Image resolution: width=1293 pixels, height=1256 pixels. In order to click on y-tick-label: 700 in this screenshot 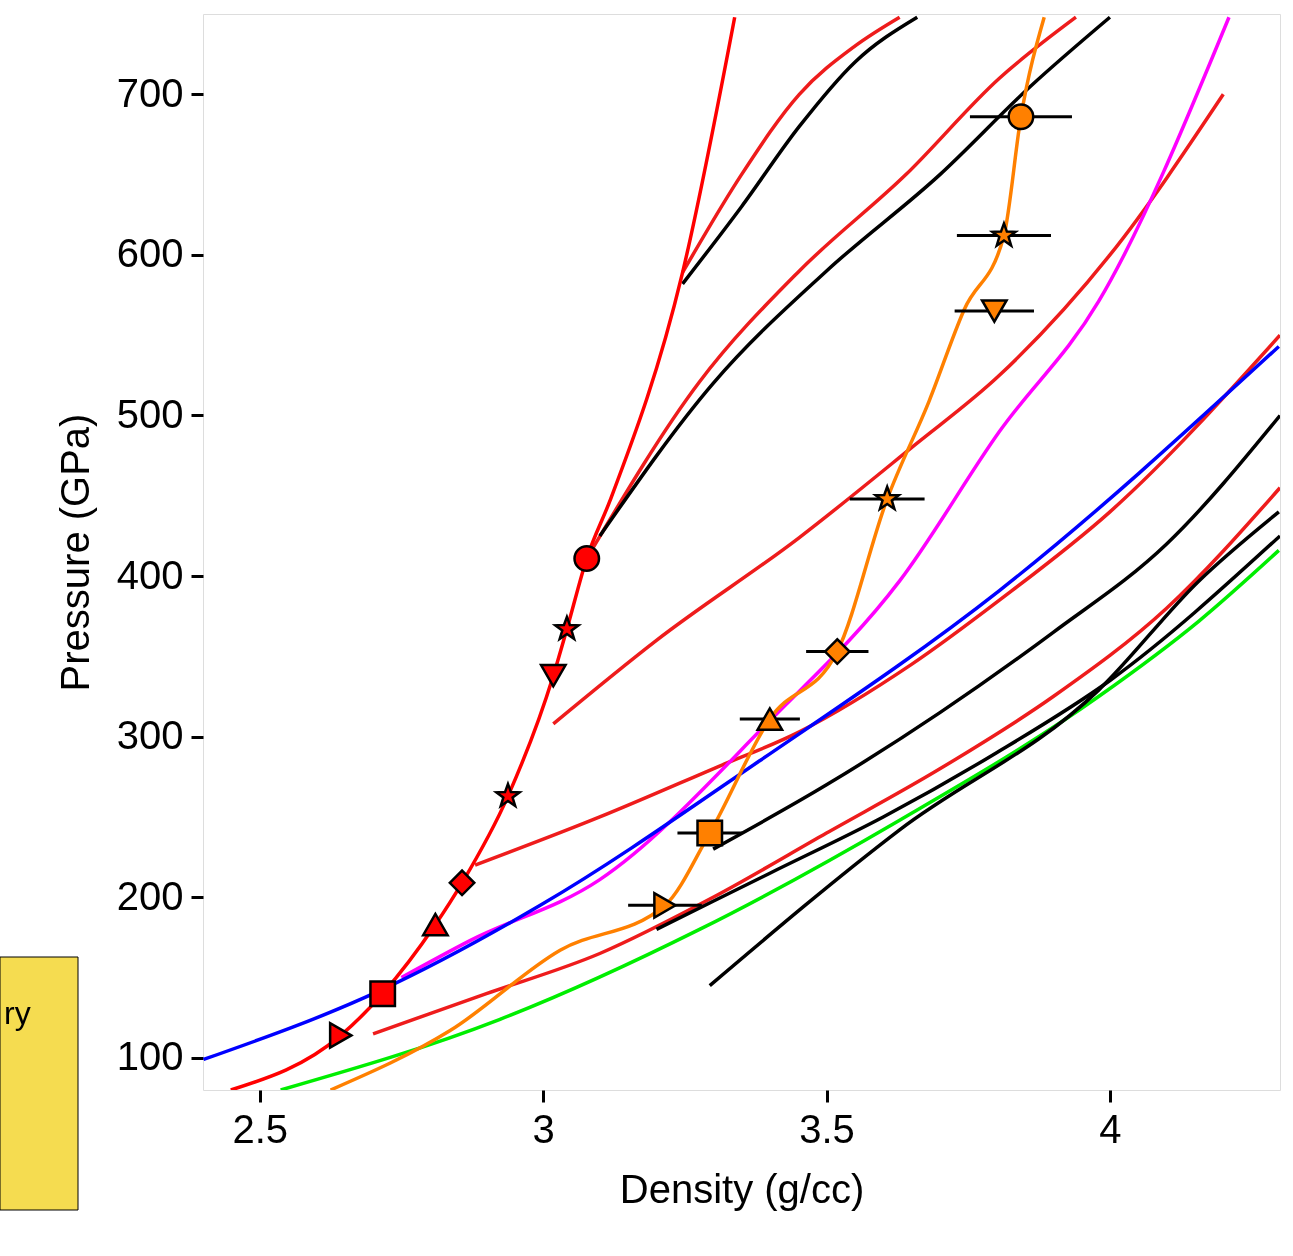, I will do `click(150, 92)`.